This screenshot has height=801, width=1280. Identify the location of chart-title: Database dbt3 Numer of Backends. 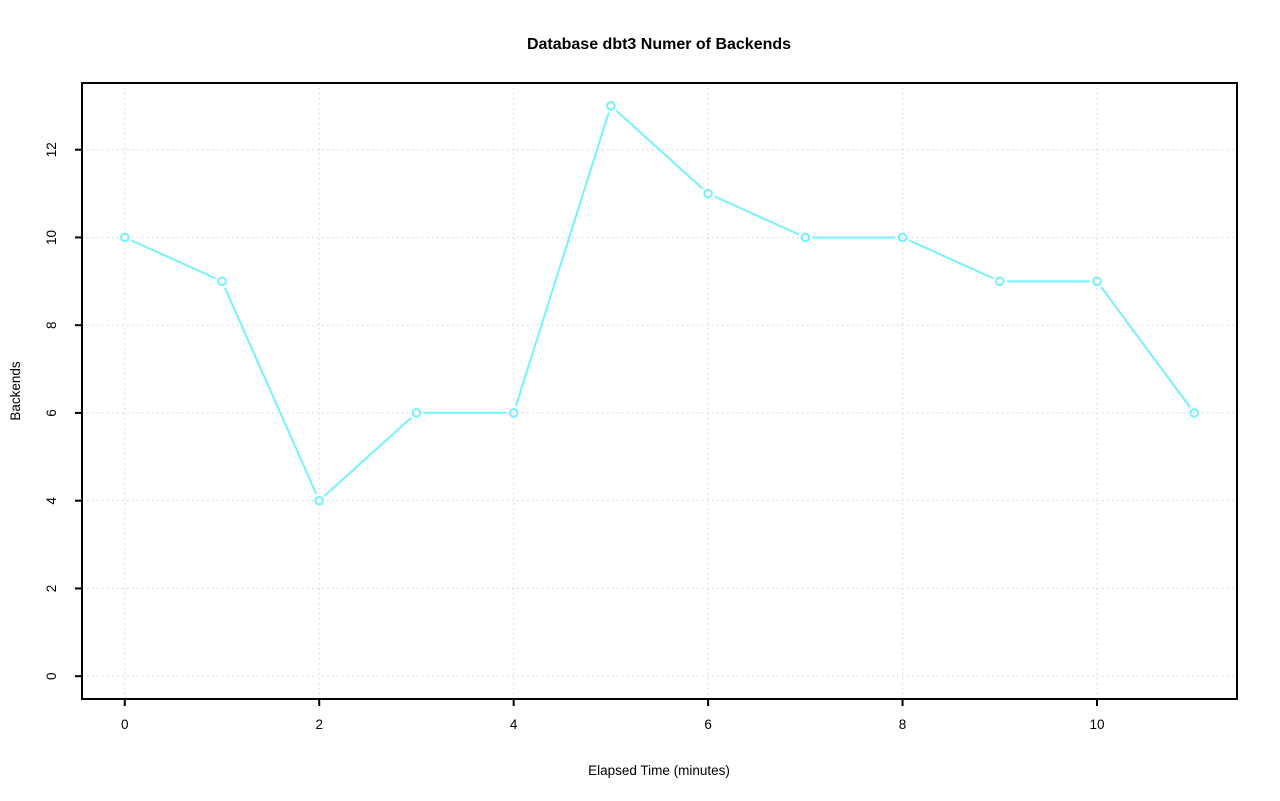
(659, 44).